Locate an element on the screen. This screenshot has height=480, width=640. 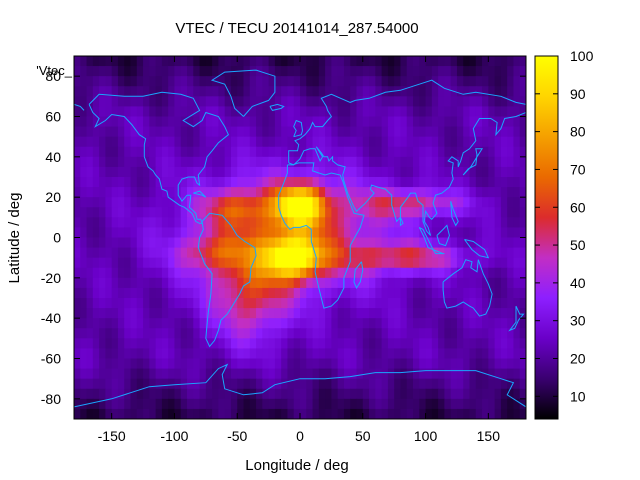
chart-title: VTEC / TECU 20141014_287.54000 is located at coordinates (296, 28).